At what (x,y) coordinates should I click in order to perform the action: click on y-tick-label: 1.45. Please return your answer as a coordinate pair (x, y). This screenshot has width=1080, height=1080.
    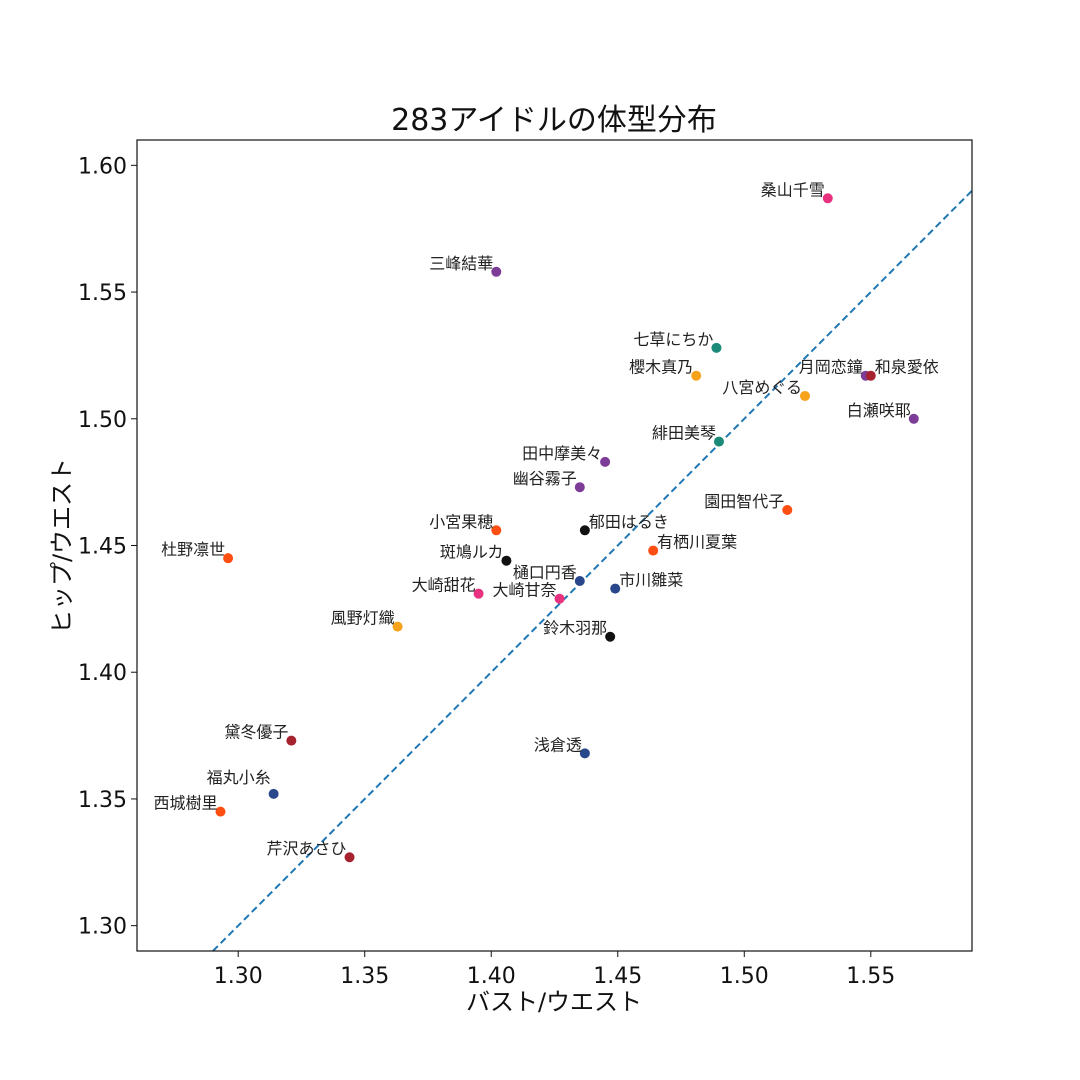
    Looking at the image, I should click on (102, 547).